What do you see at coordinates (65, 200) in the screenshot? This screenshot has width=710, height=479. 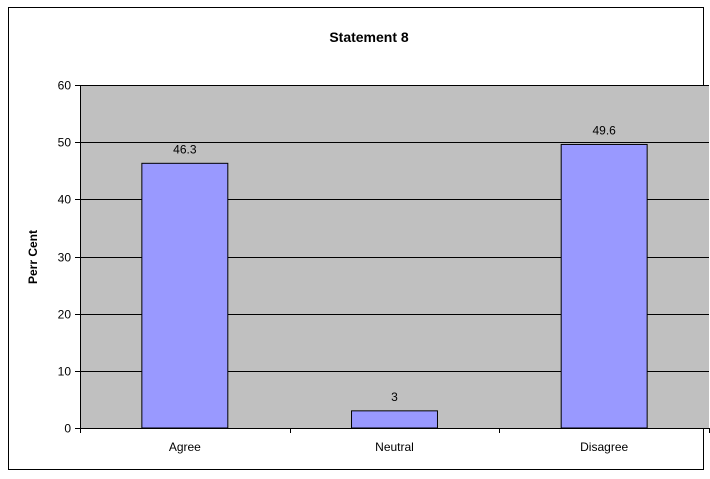 I see `y-tick-label: 40` at bounding box center [65, 200].